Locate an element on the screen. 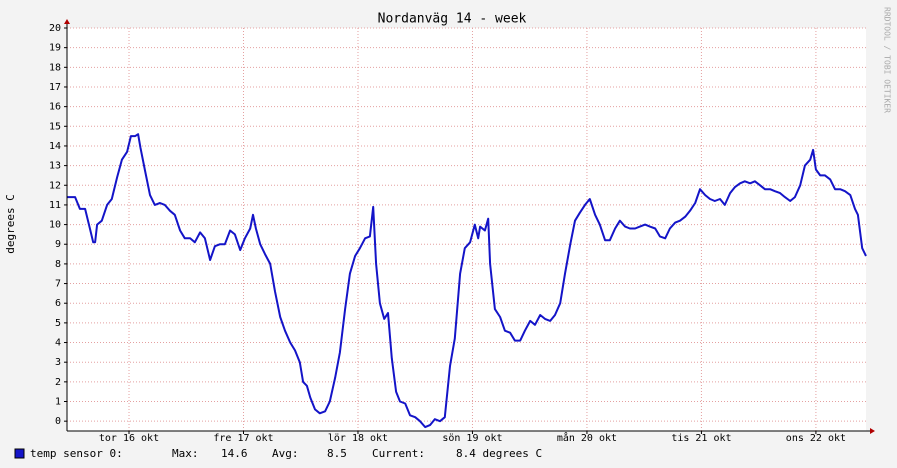  max-value: 14.6 is located at coordinates (234, 453).